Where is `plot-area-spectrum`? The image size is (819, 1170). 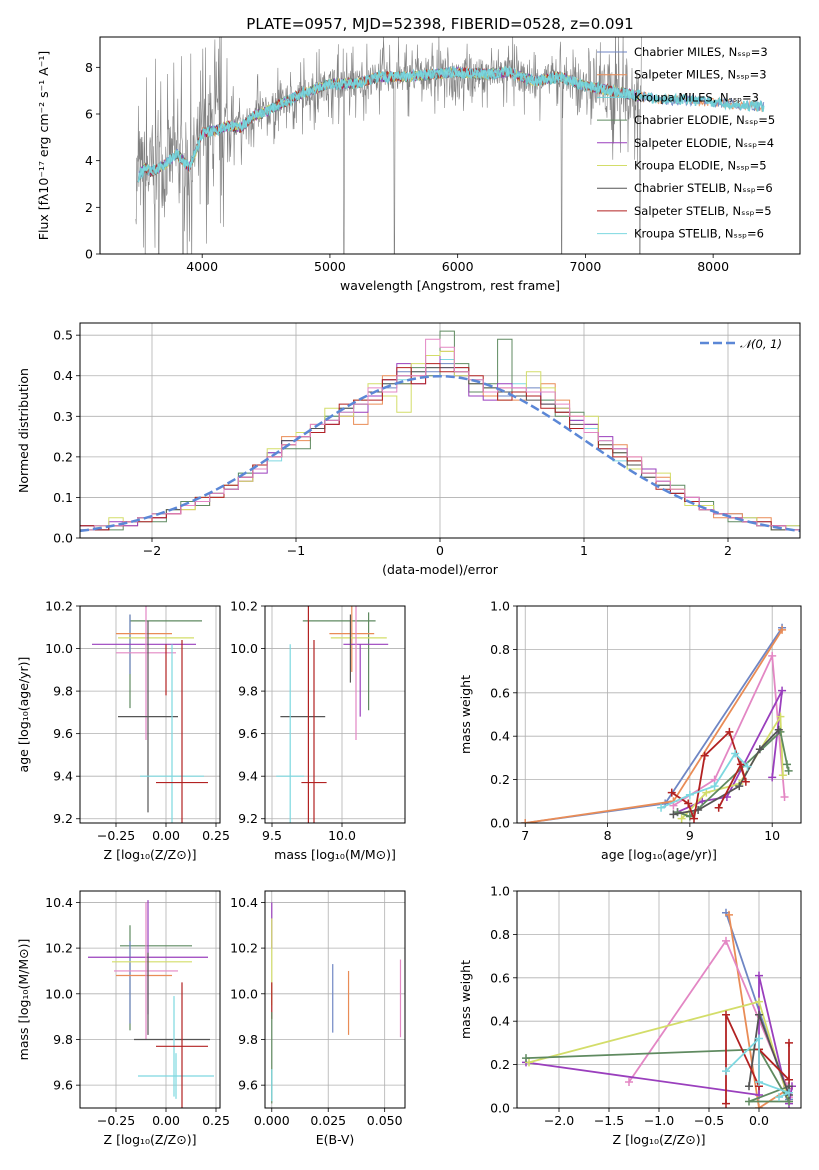
plot-area-spectrum is located at coordinates (450, 145).